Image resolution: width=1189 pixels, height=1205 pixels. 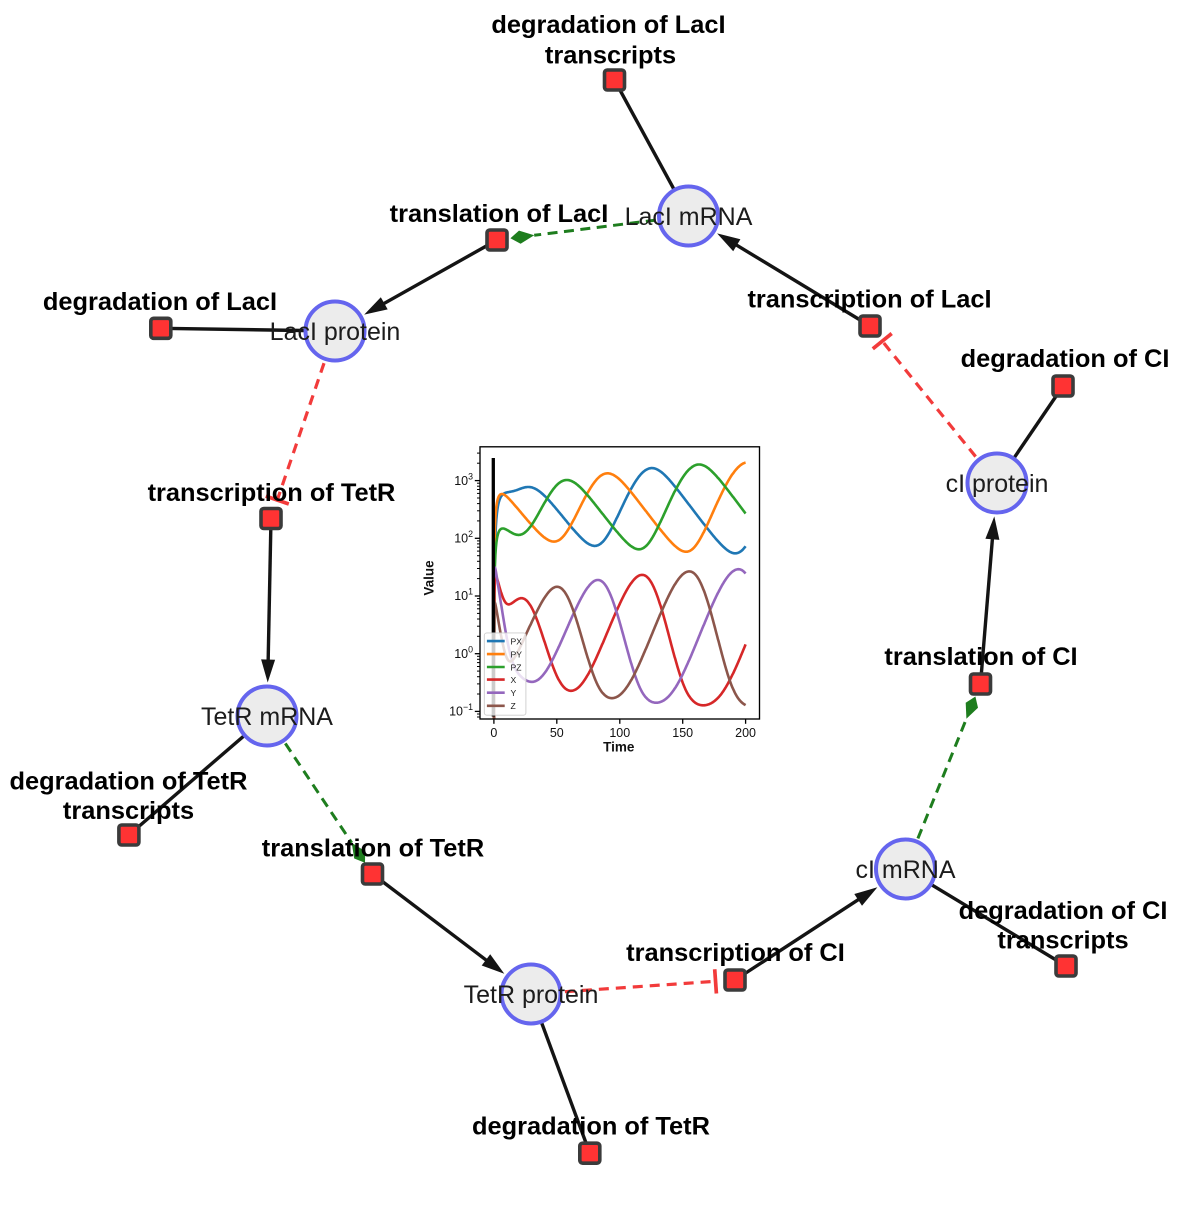 I want to click on svg-text: TetR mRNA, so click(x=267, y=717).